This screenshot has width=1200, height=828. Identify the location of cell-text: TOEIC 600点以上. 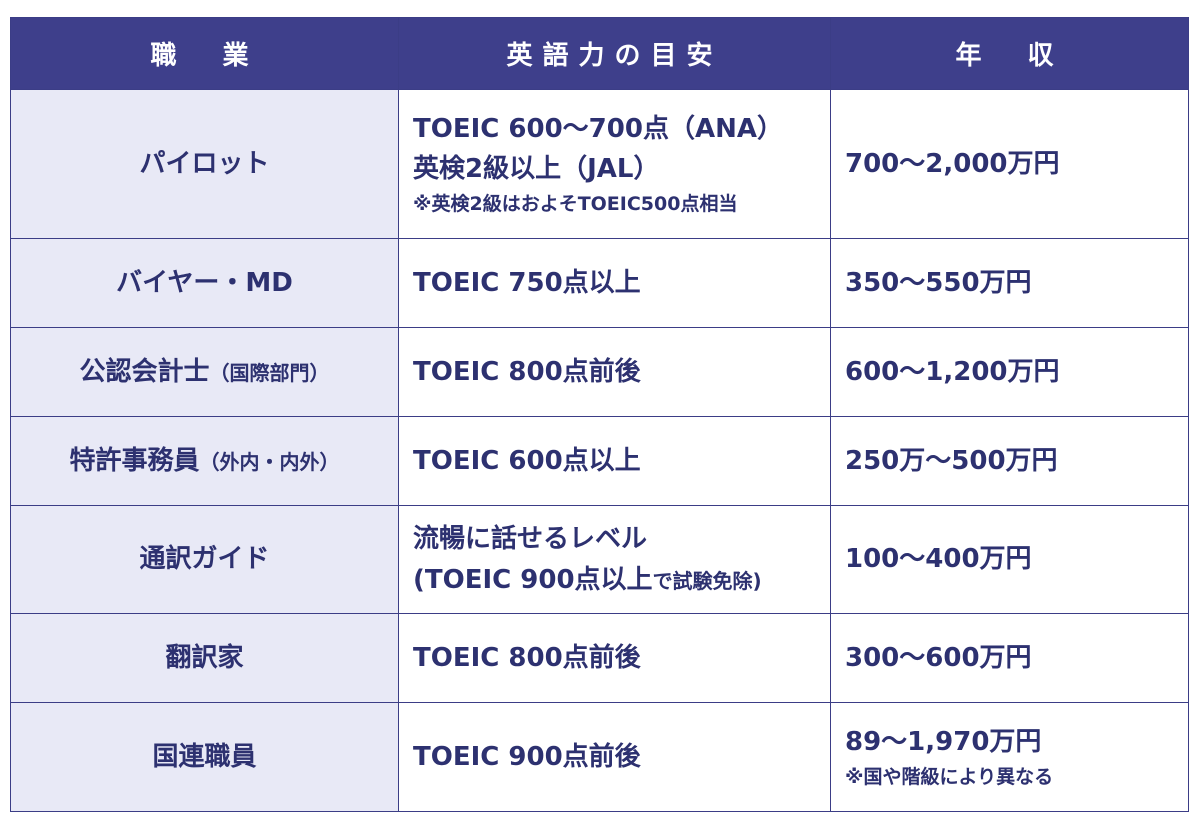
(527, 460).